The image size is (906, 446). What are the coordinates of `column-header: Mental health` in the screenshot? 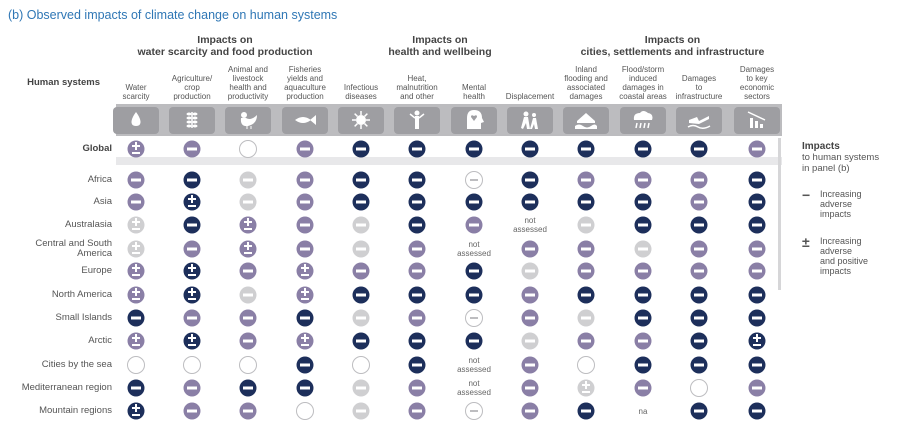 It's located at (473, 92).